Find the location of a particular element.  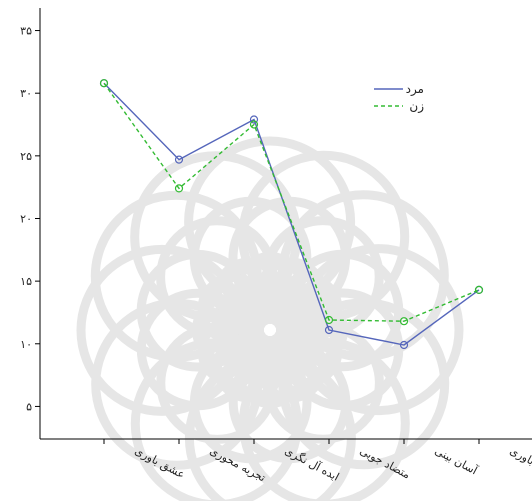

x-category-label: آسان بینی is located at coordinates (457, 460).